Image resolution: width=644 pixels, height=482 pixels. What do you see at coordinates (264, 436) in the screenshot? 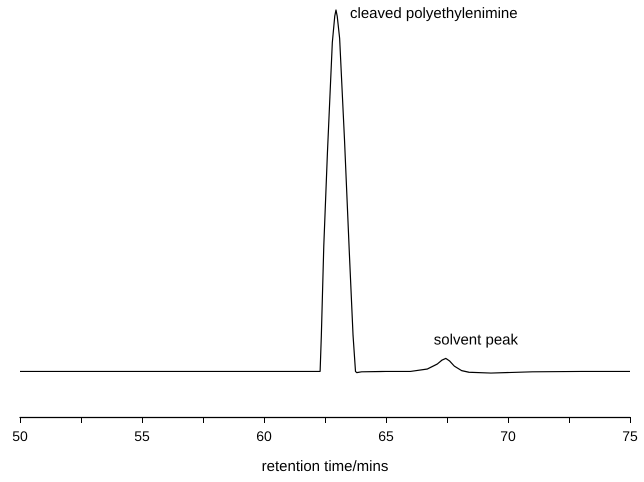
I see `x-tick-label: 60` at bounding box center [264, 436].